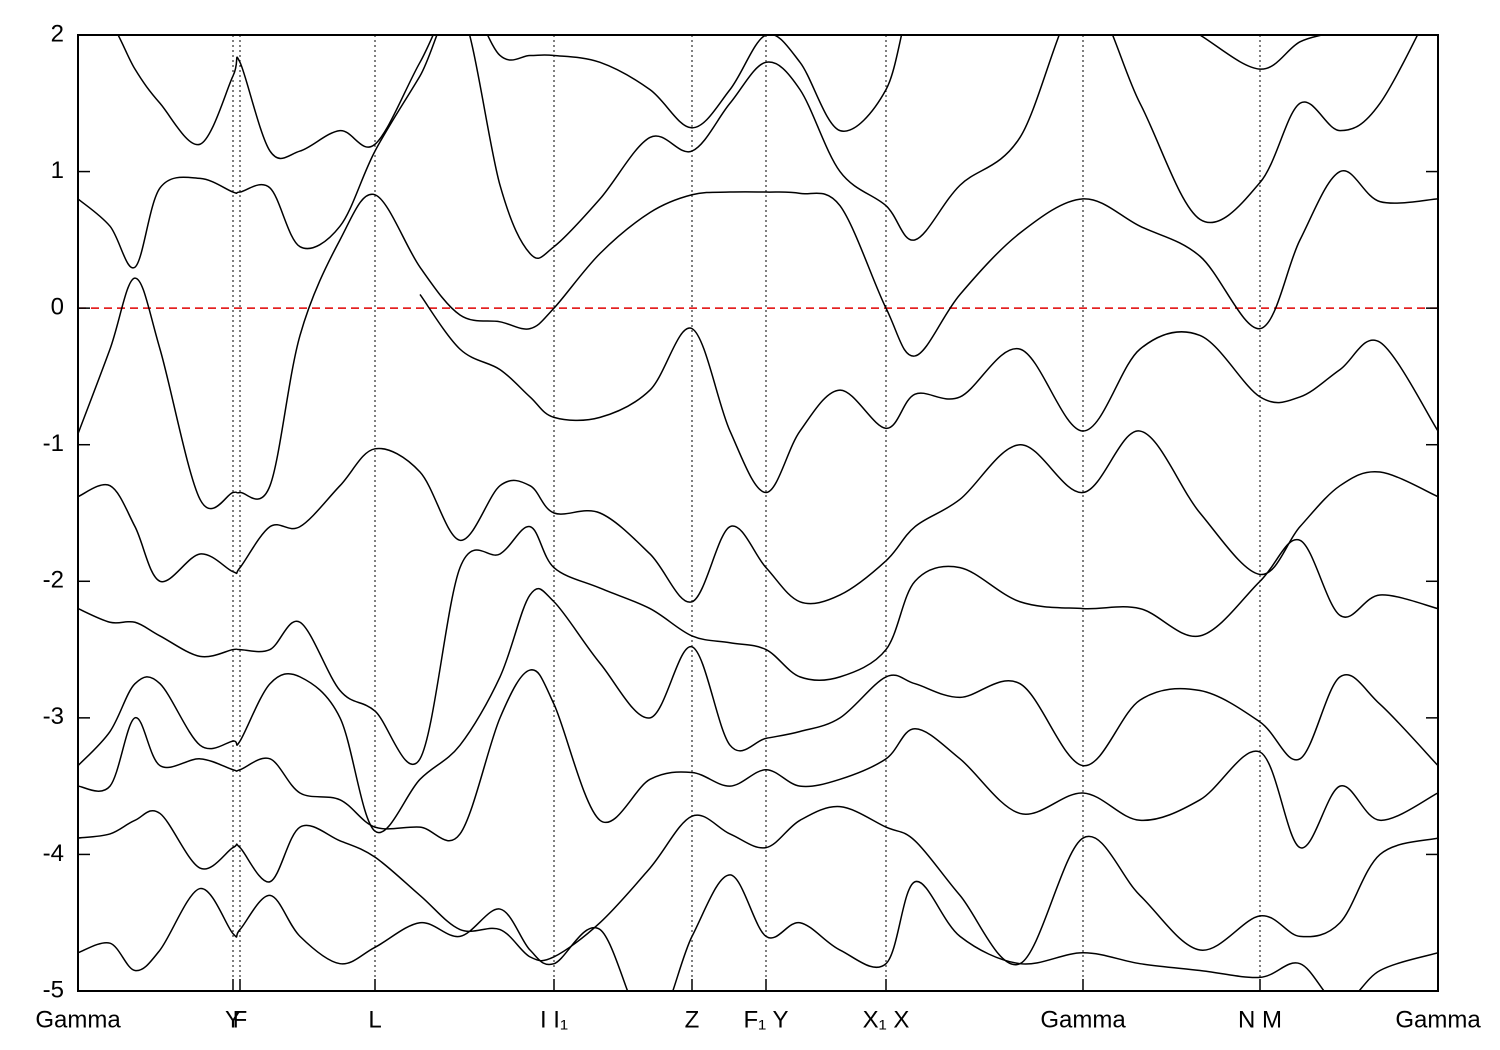 Image resolution: width=1500 pixels, height=1050 pixels. I want to click on x-tick-label: X₁ X, so click(886, 1019).